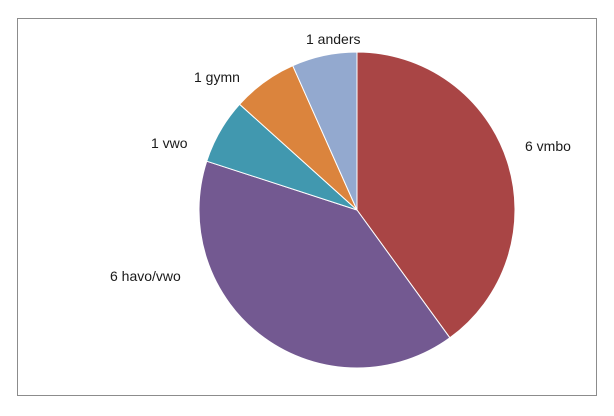 This screenshot has width=614, height=416. What do you see at coordinates (333, 39) in the screenshot?
I see `pie-label-anders: 1 anders` at bounding box center [333, 39].